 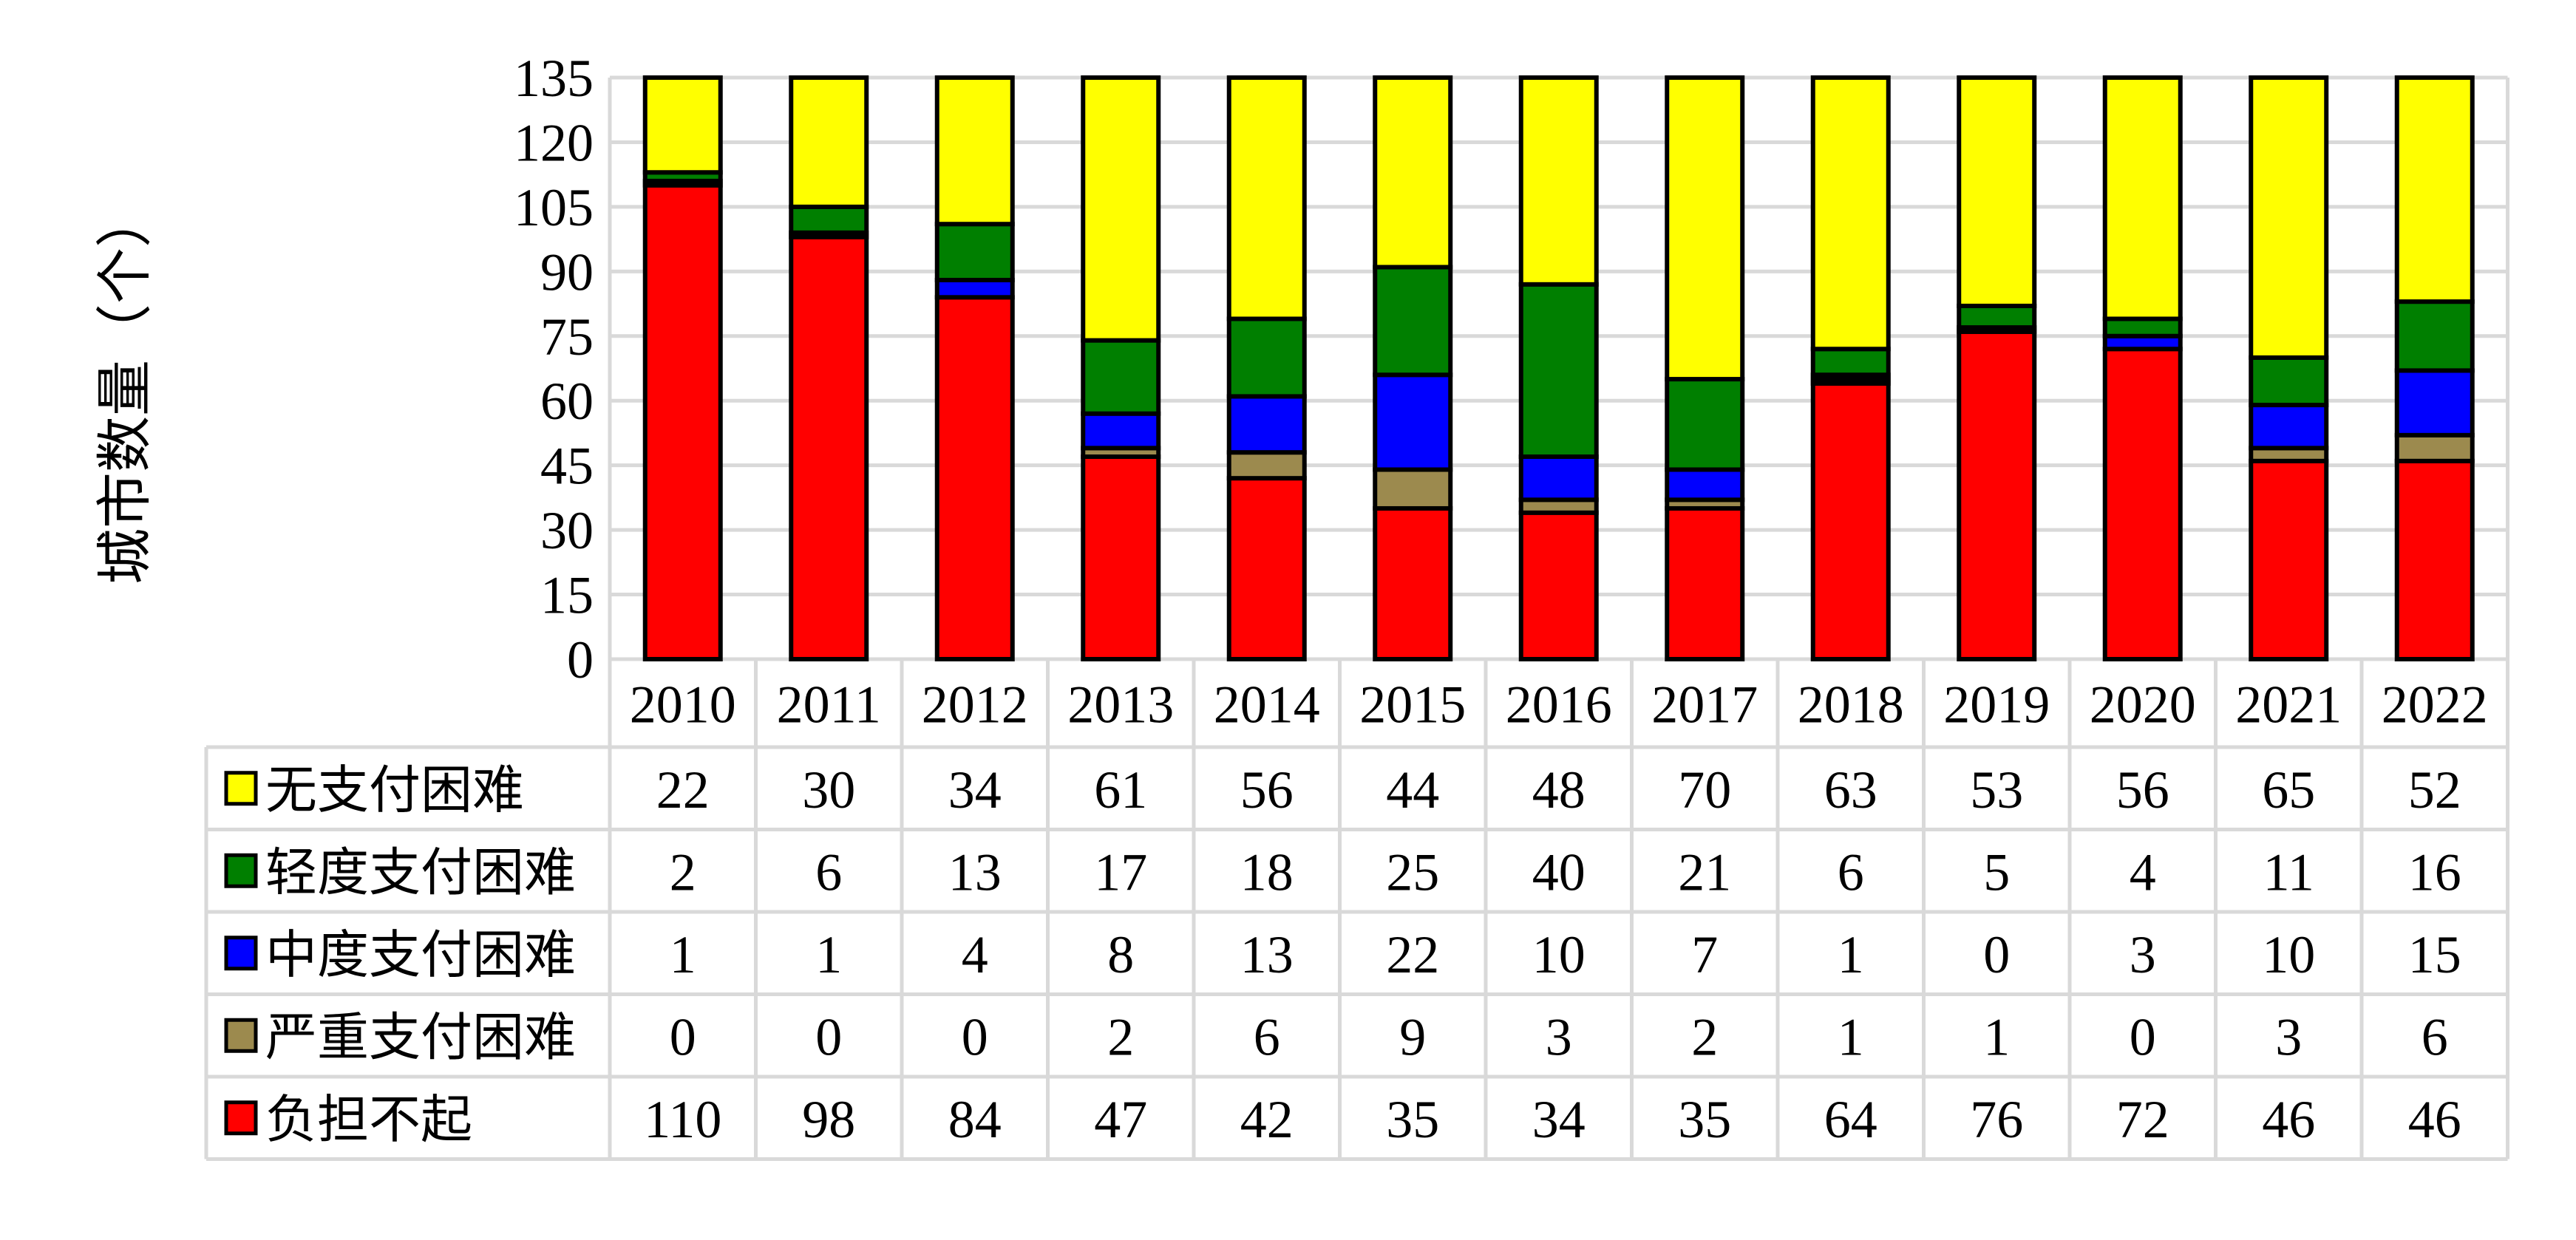 What do you see at coordinates (2434, 403) in the screenshot?
I see `bar-segment-2022-中度支付困难` at bounding box center [2434, 403].